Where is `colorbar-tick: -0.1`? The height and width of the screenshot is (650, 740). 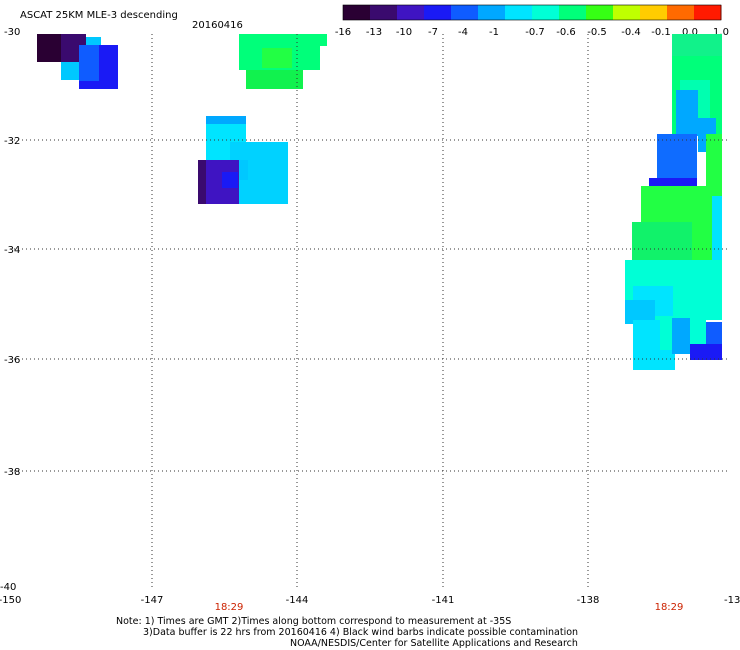
colorbar-tick: -0.1 is located at coordinates (661, 32).